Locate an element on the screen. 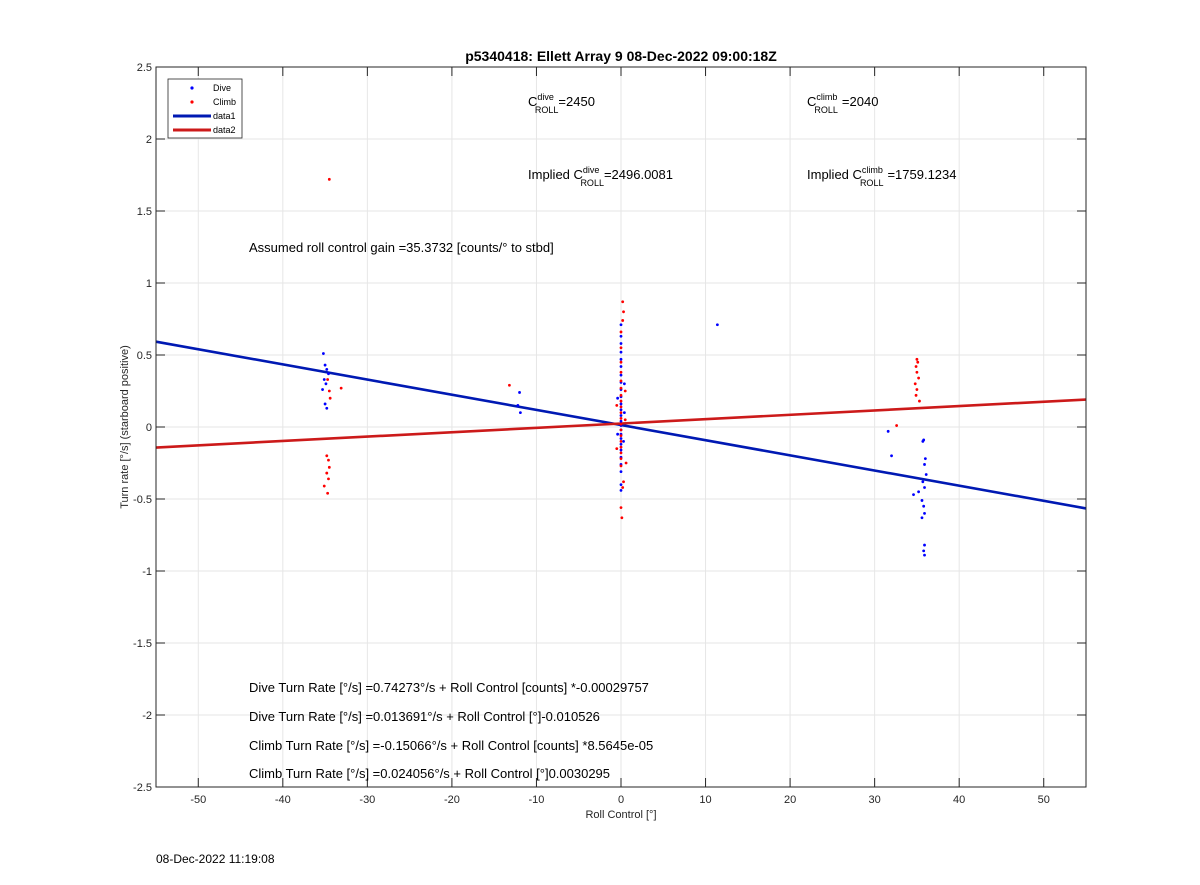 This screenshot has height=885, width=1200. x-tick-label: 40 is located at coordinates (959, 800).